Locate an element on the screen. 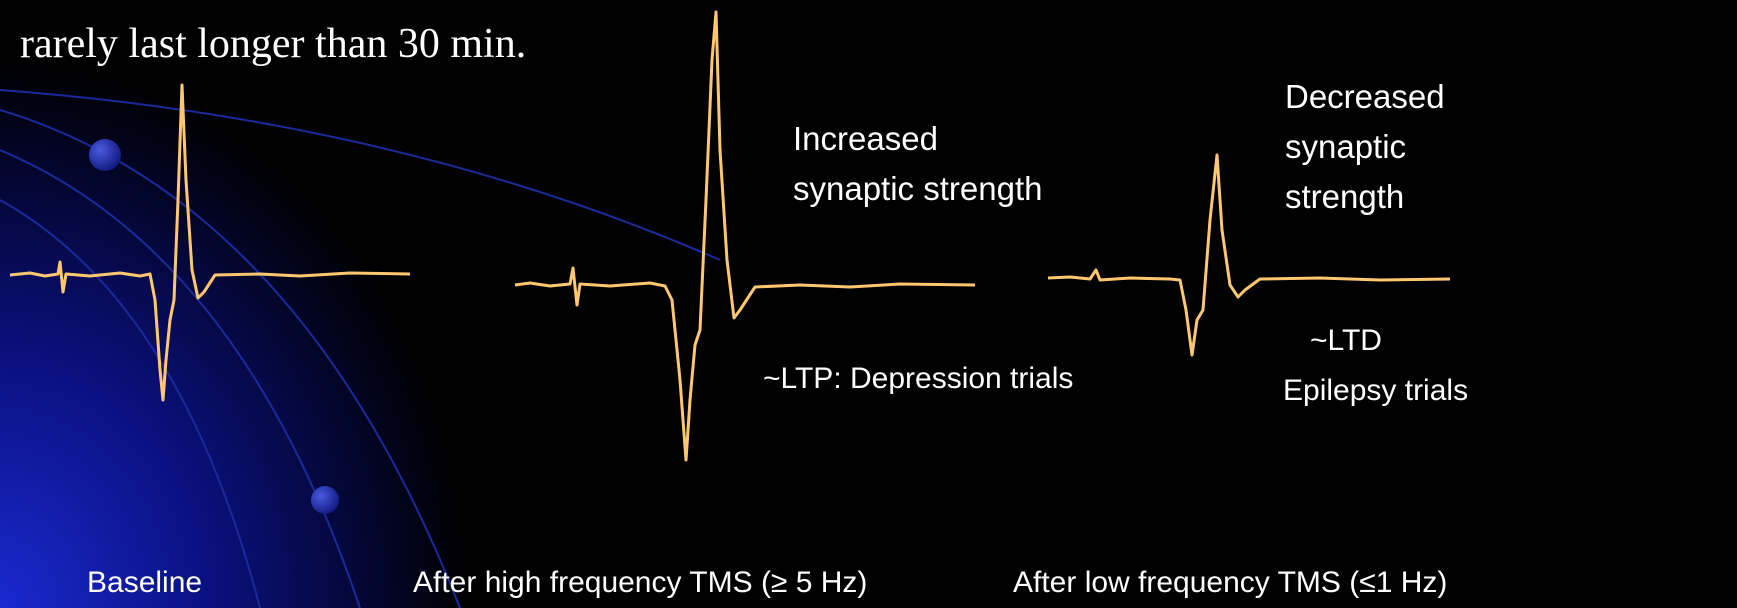  caption: Baseline is located at coordinates (144, 582).